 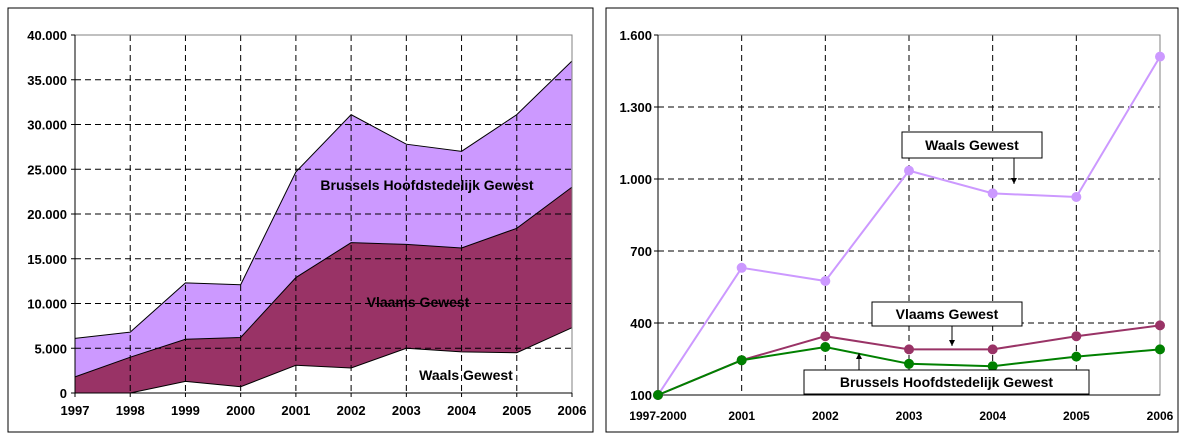 What do you see at coordinates (641, 251) in the screenshot?
I see `y-tick-label: 700` at bounding box center [641, 251].